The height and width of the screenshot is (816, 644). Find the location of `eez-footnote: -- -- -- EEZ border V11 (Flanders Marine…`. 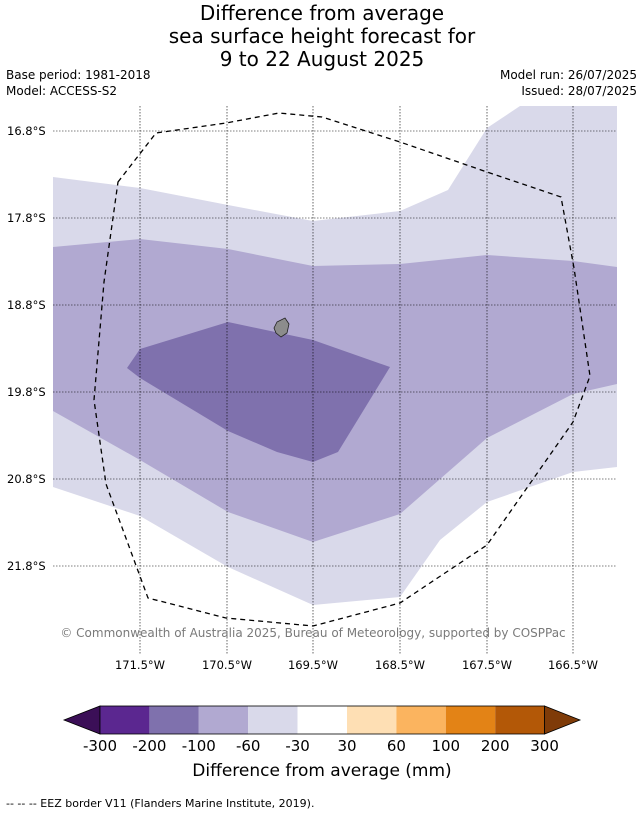

eez-footnote: -- -- -- EEZ border V11 (Flanders Marine… is located at coordinates (160, 803).